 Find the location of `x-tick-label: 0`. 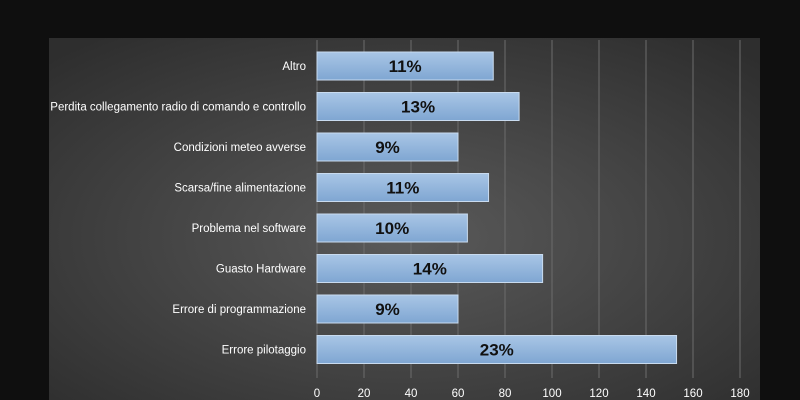

x-tick-label: 0 is located at coordinates (317, 394).